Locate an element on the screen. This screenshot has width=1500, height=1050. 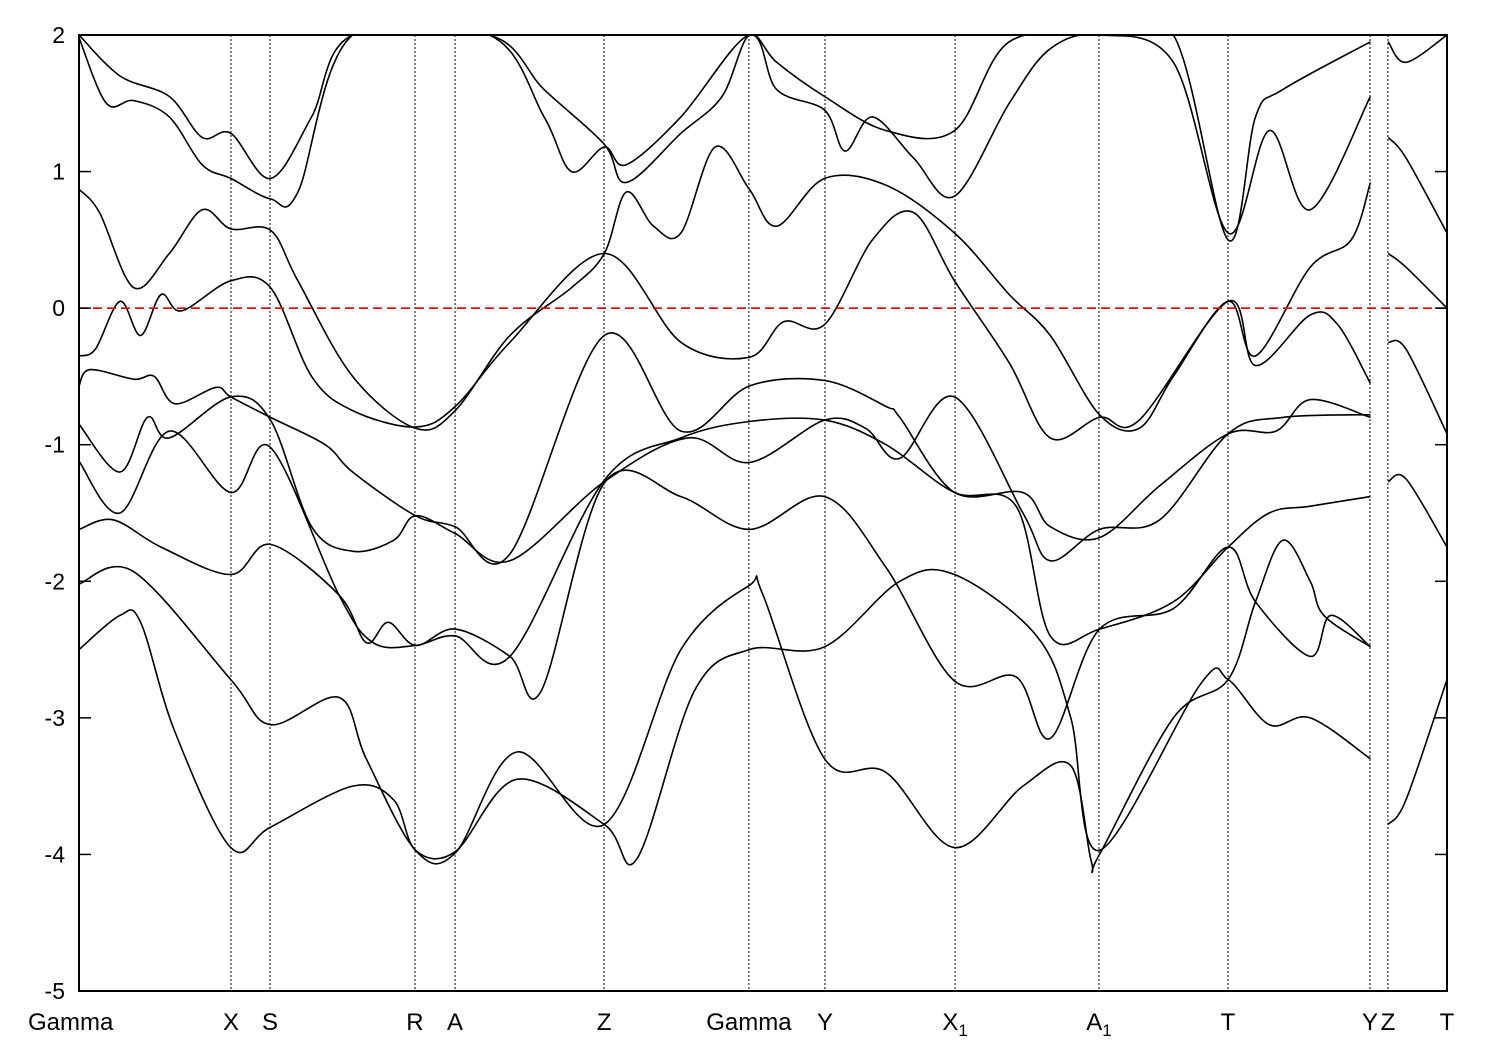
kpoint-label-2: S is located at coordinates (270, 1022).